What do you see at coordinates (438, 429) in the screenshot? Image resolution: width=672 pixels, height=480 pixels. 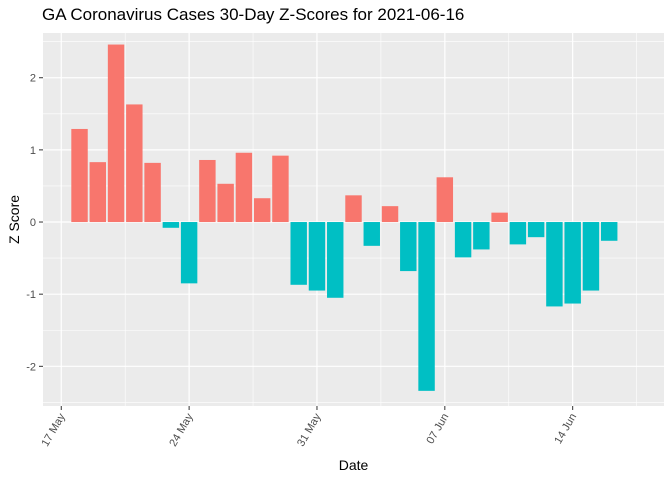 I see `x-tick-label: 07 Jun` at bounding box center [438, 429].